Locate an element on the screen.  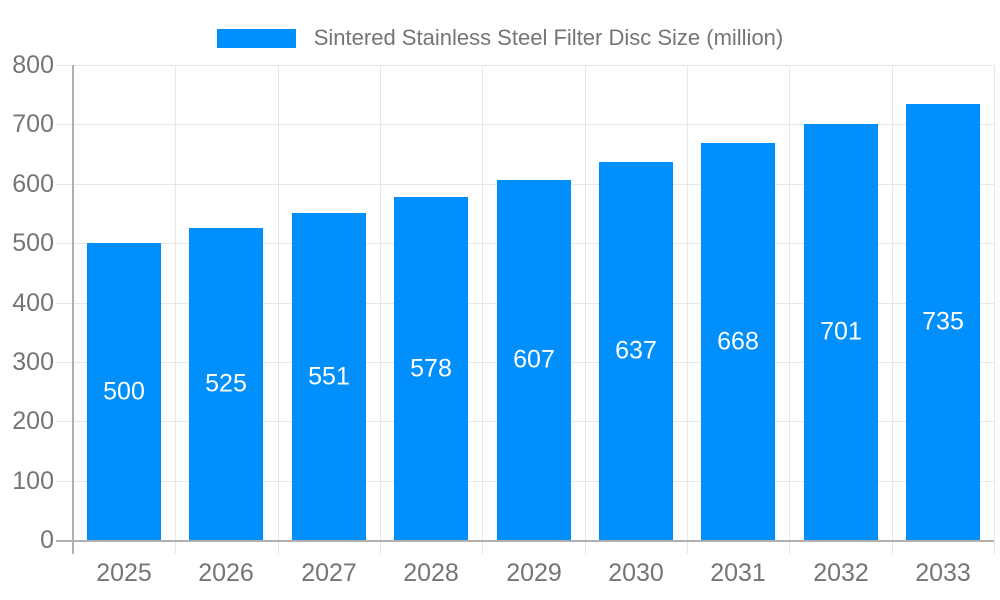
y-axis-tick-label: 600 is located at coordinates (33, 184).